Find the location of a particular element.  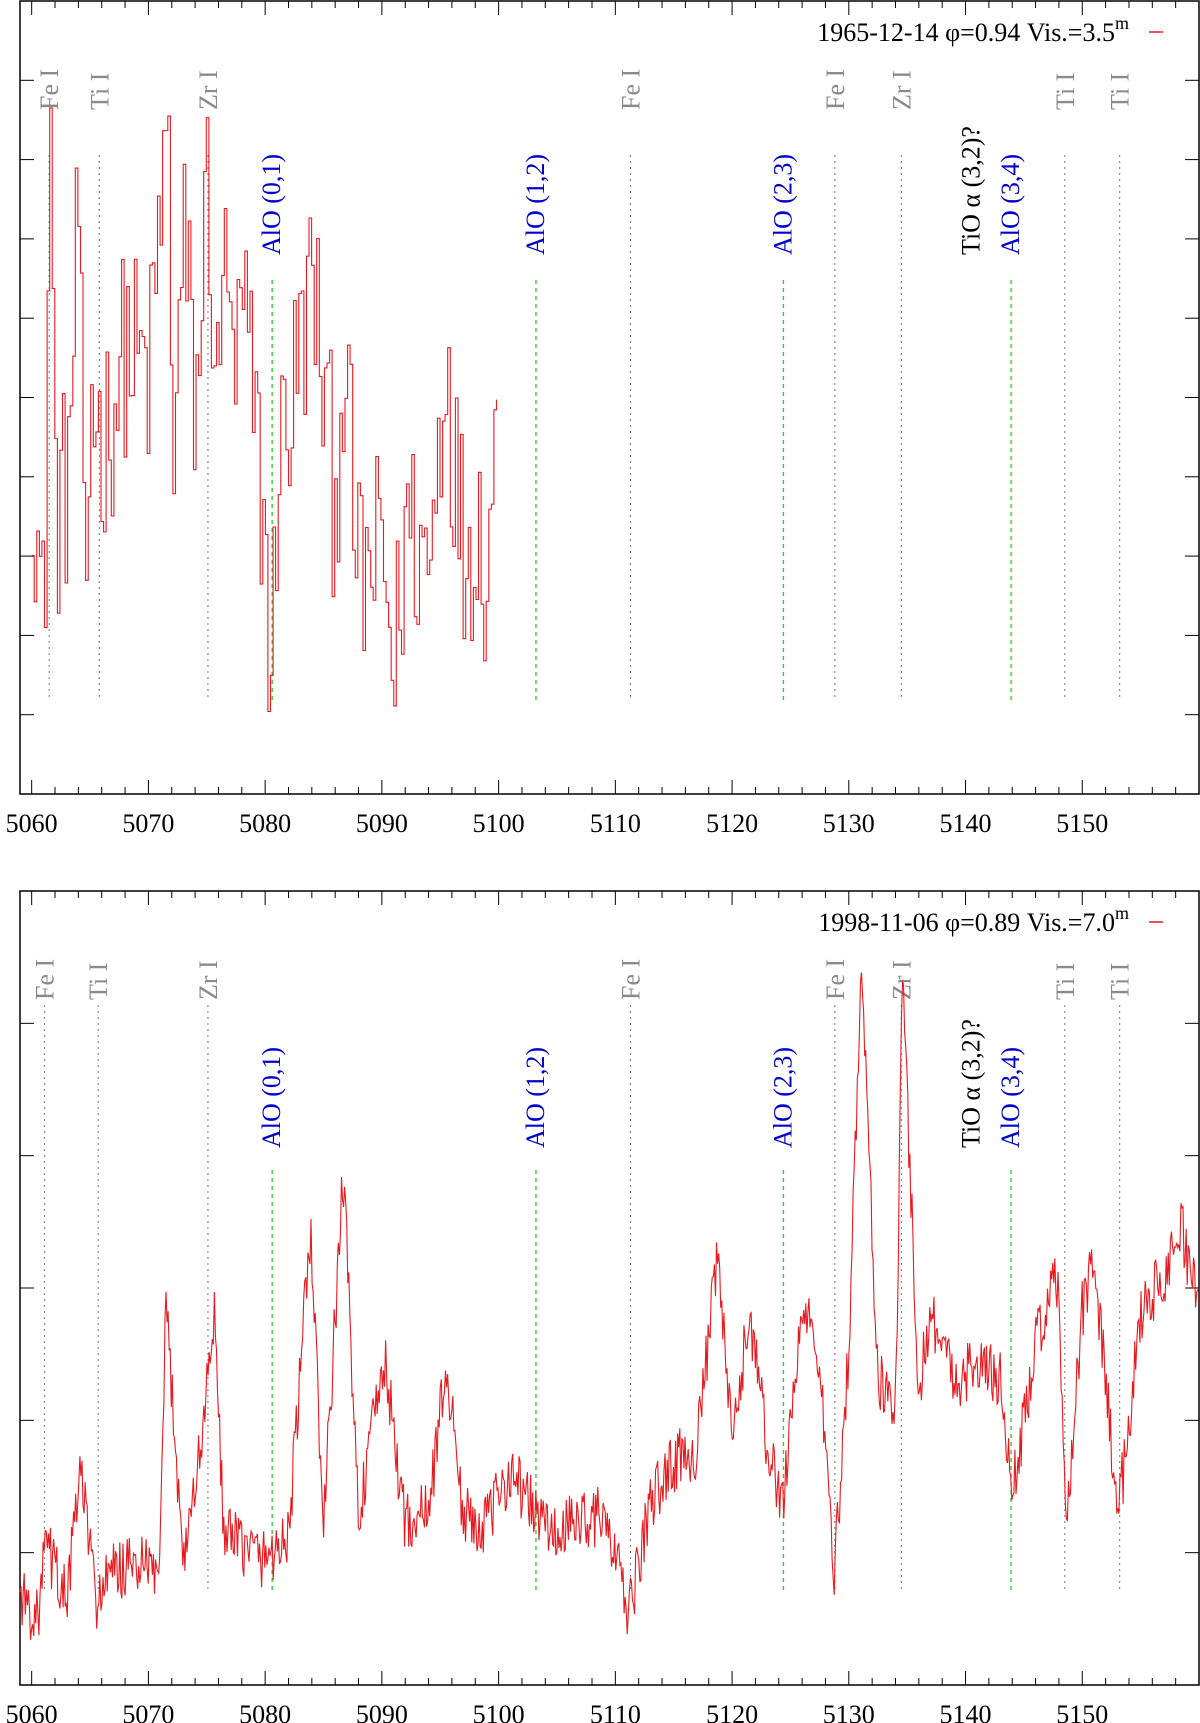

legend-phase: φ=0.89 is located at coordinates (982, 922).